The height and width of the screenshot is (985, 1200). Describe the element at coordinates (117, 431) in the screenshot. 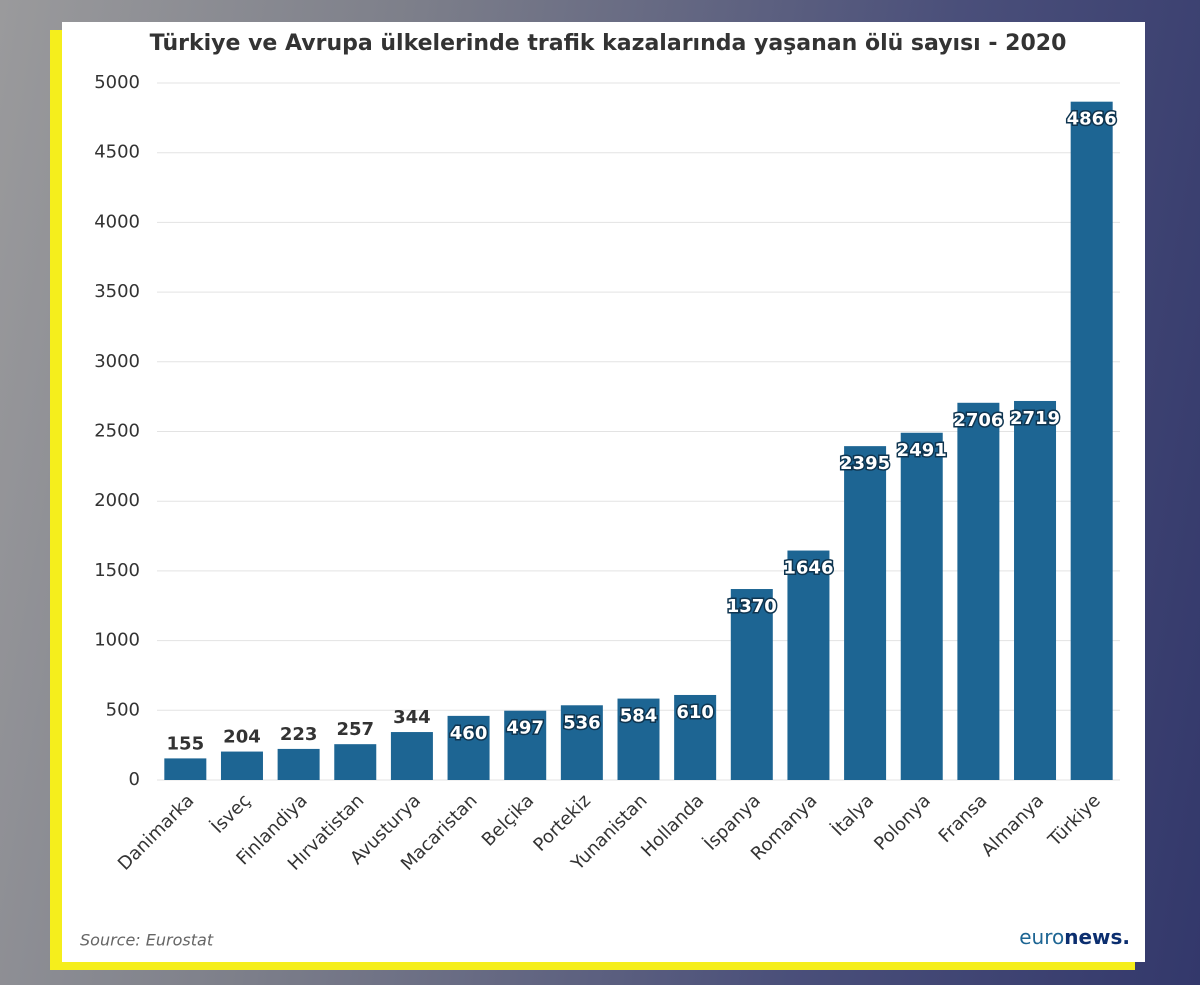

I see `y-tick-label: 2500` at that location.